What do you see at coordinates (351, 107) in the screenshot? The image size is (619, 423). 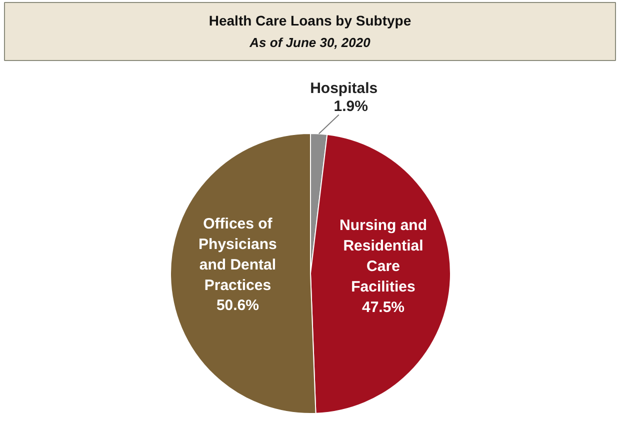 I see `data-label: 1.9%` at bounding box center [351, 107].